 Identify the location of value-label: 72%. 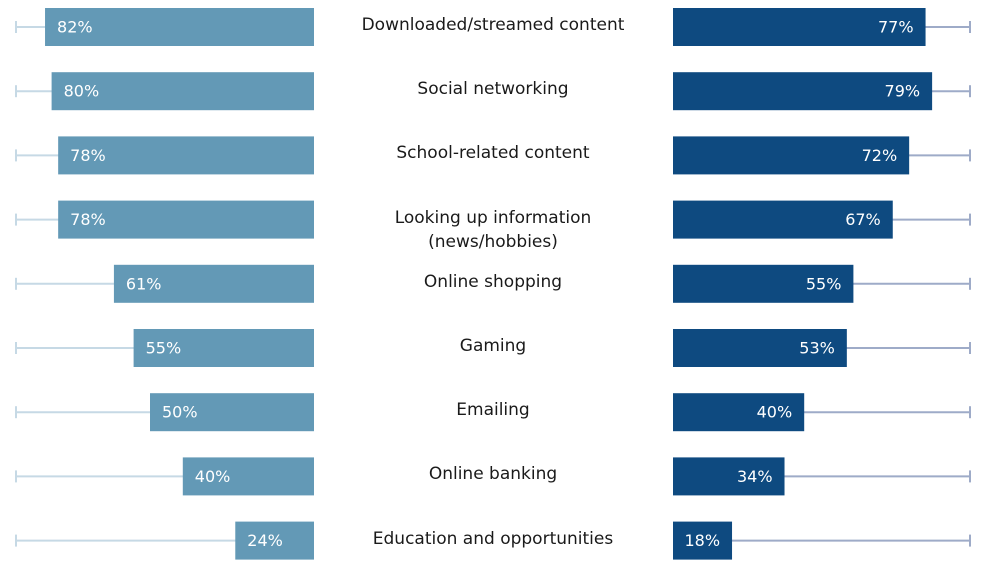
(880, 155).